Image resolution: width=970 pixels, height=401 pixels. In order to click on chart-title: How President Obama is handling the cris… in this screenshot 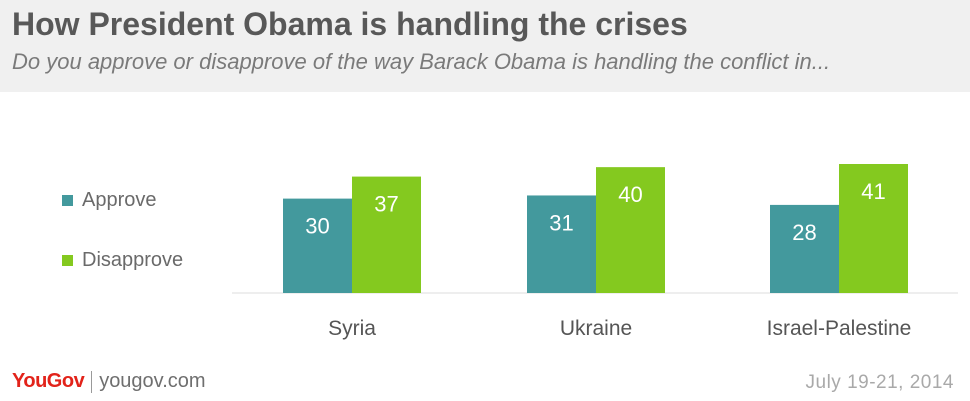, I will do `click(350, 24)`.